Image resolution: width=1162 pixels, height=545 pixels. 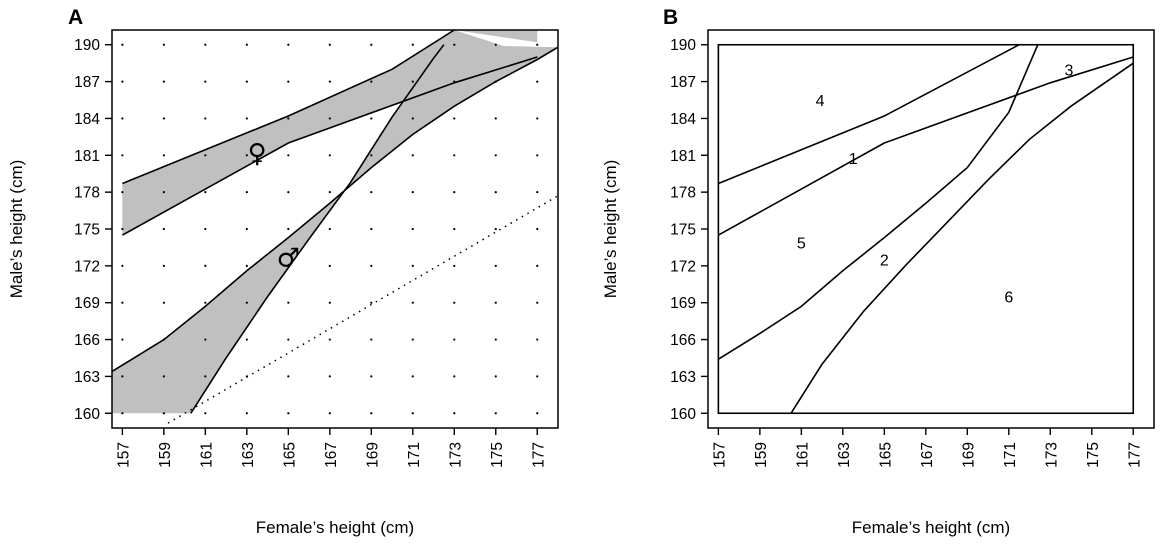 I want to click on y-tick-label: 175, so click(x=683, y=230).